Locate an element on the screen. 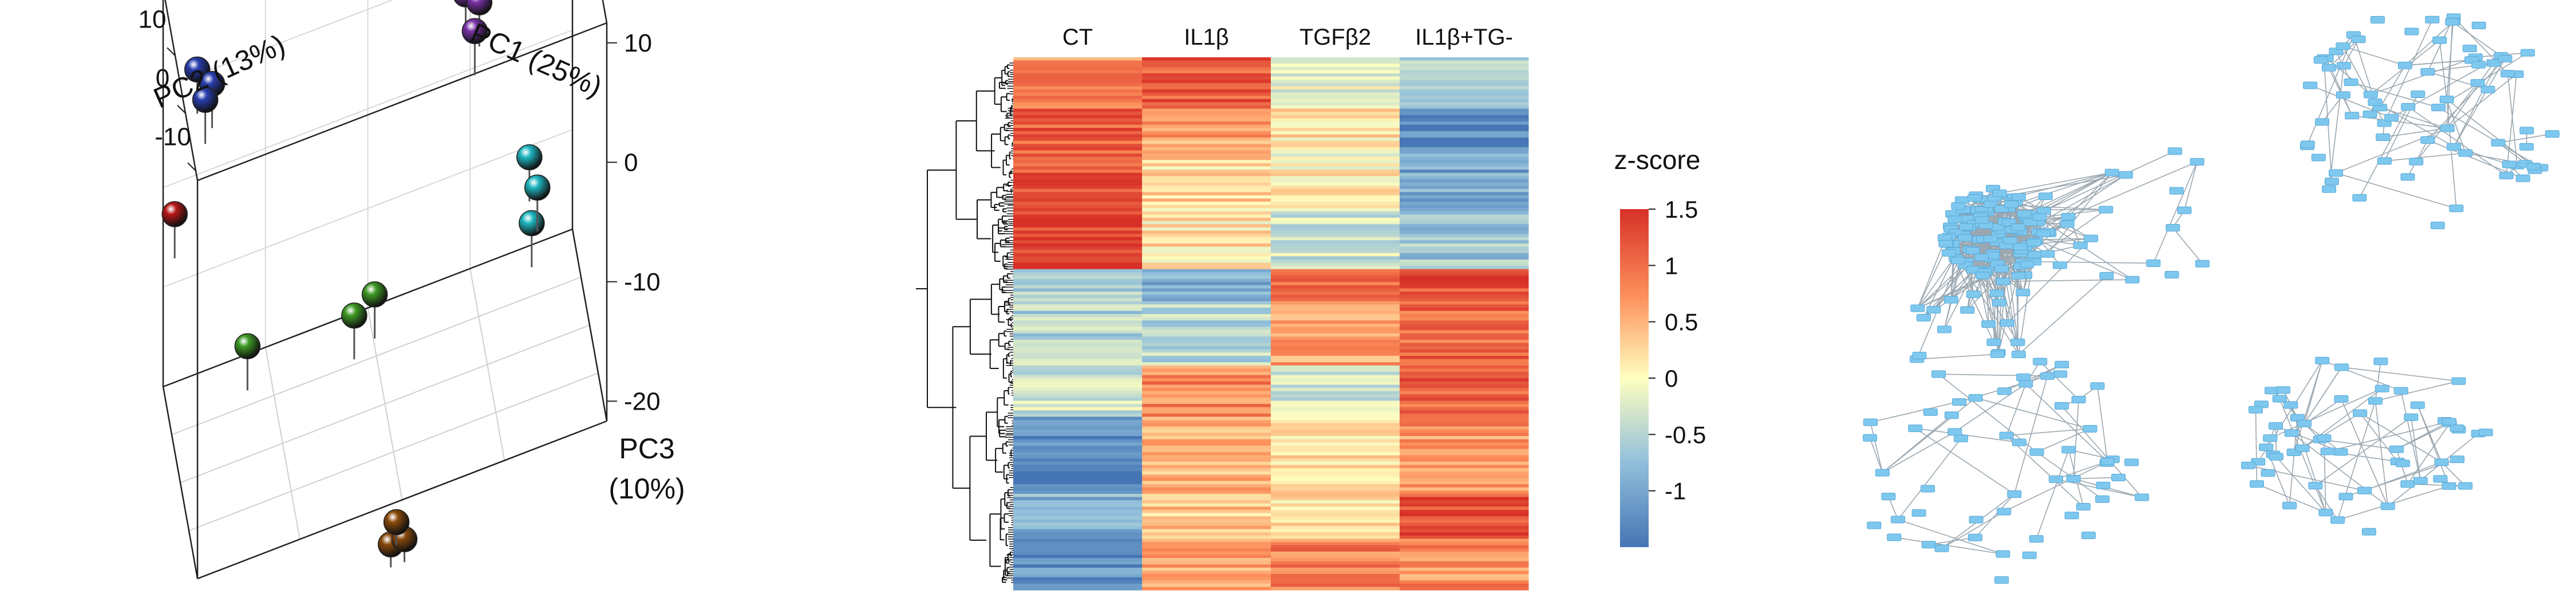  colorbar-tick-label: 1.5 is located at coordinates (1681, 209).